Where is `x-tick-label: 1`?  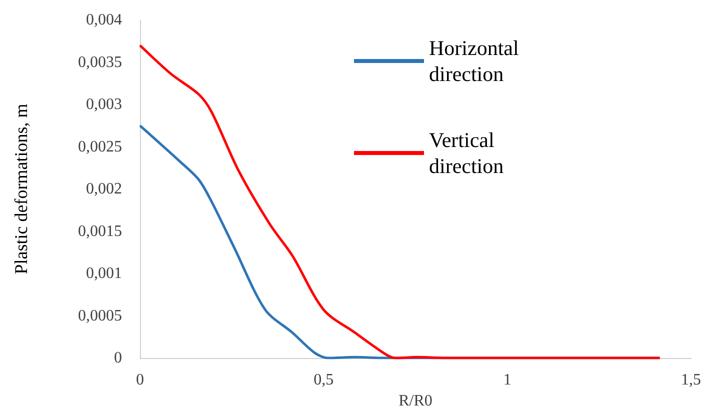
x-tick-label: 1 is located at coordinates (507, 380).